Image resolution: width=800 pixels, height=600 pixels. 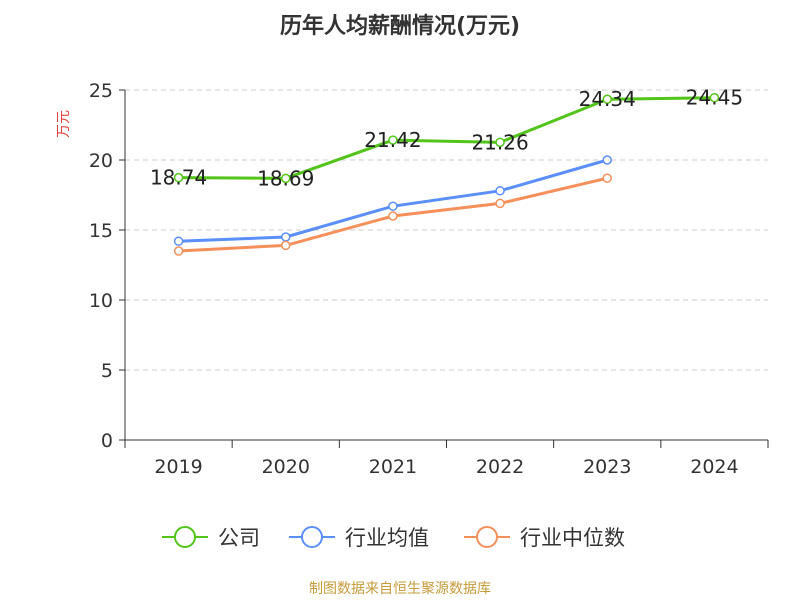 I want to click on y-tick-label: 0, so click(x=107, y=441).